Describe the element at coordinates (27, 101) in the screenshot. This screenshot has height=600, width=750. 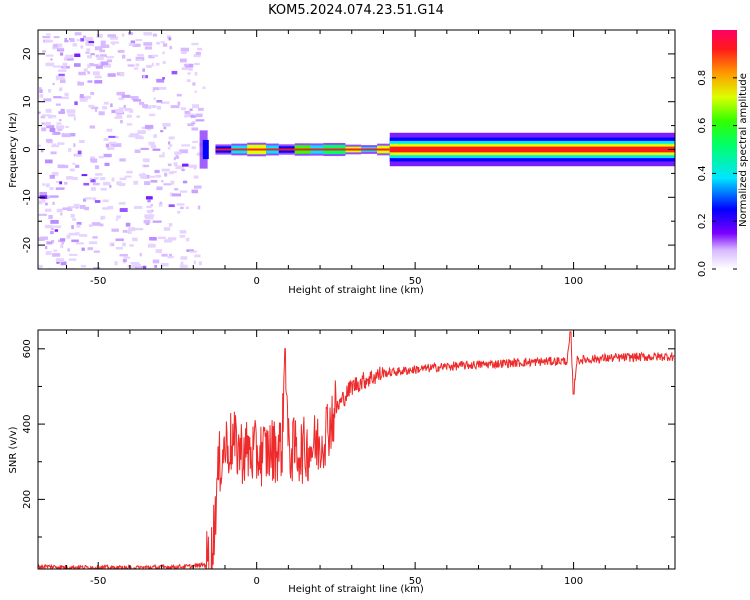
I see `spectrogram-y-tick-label: 10` at that location.